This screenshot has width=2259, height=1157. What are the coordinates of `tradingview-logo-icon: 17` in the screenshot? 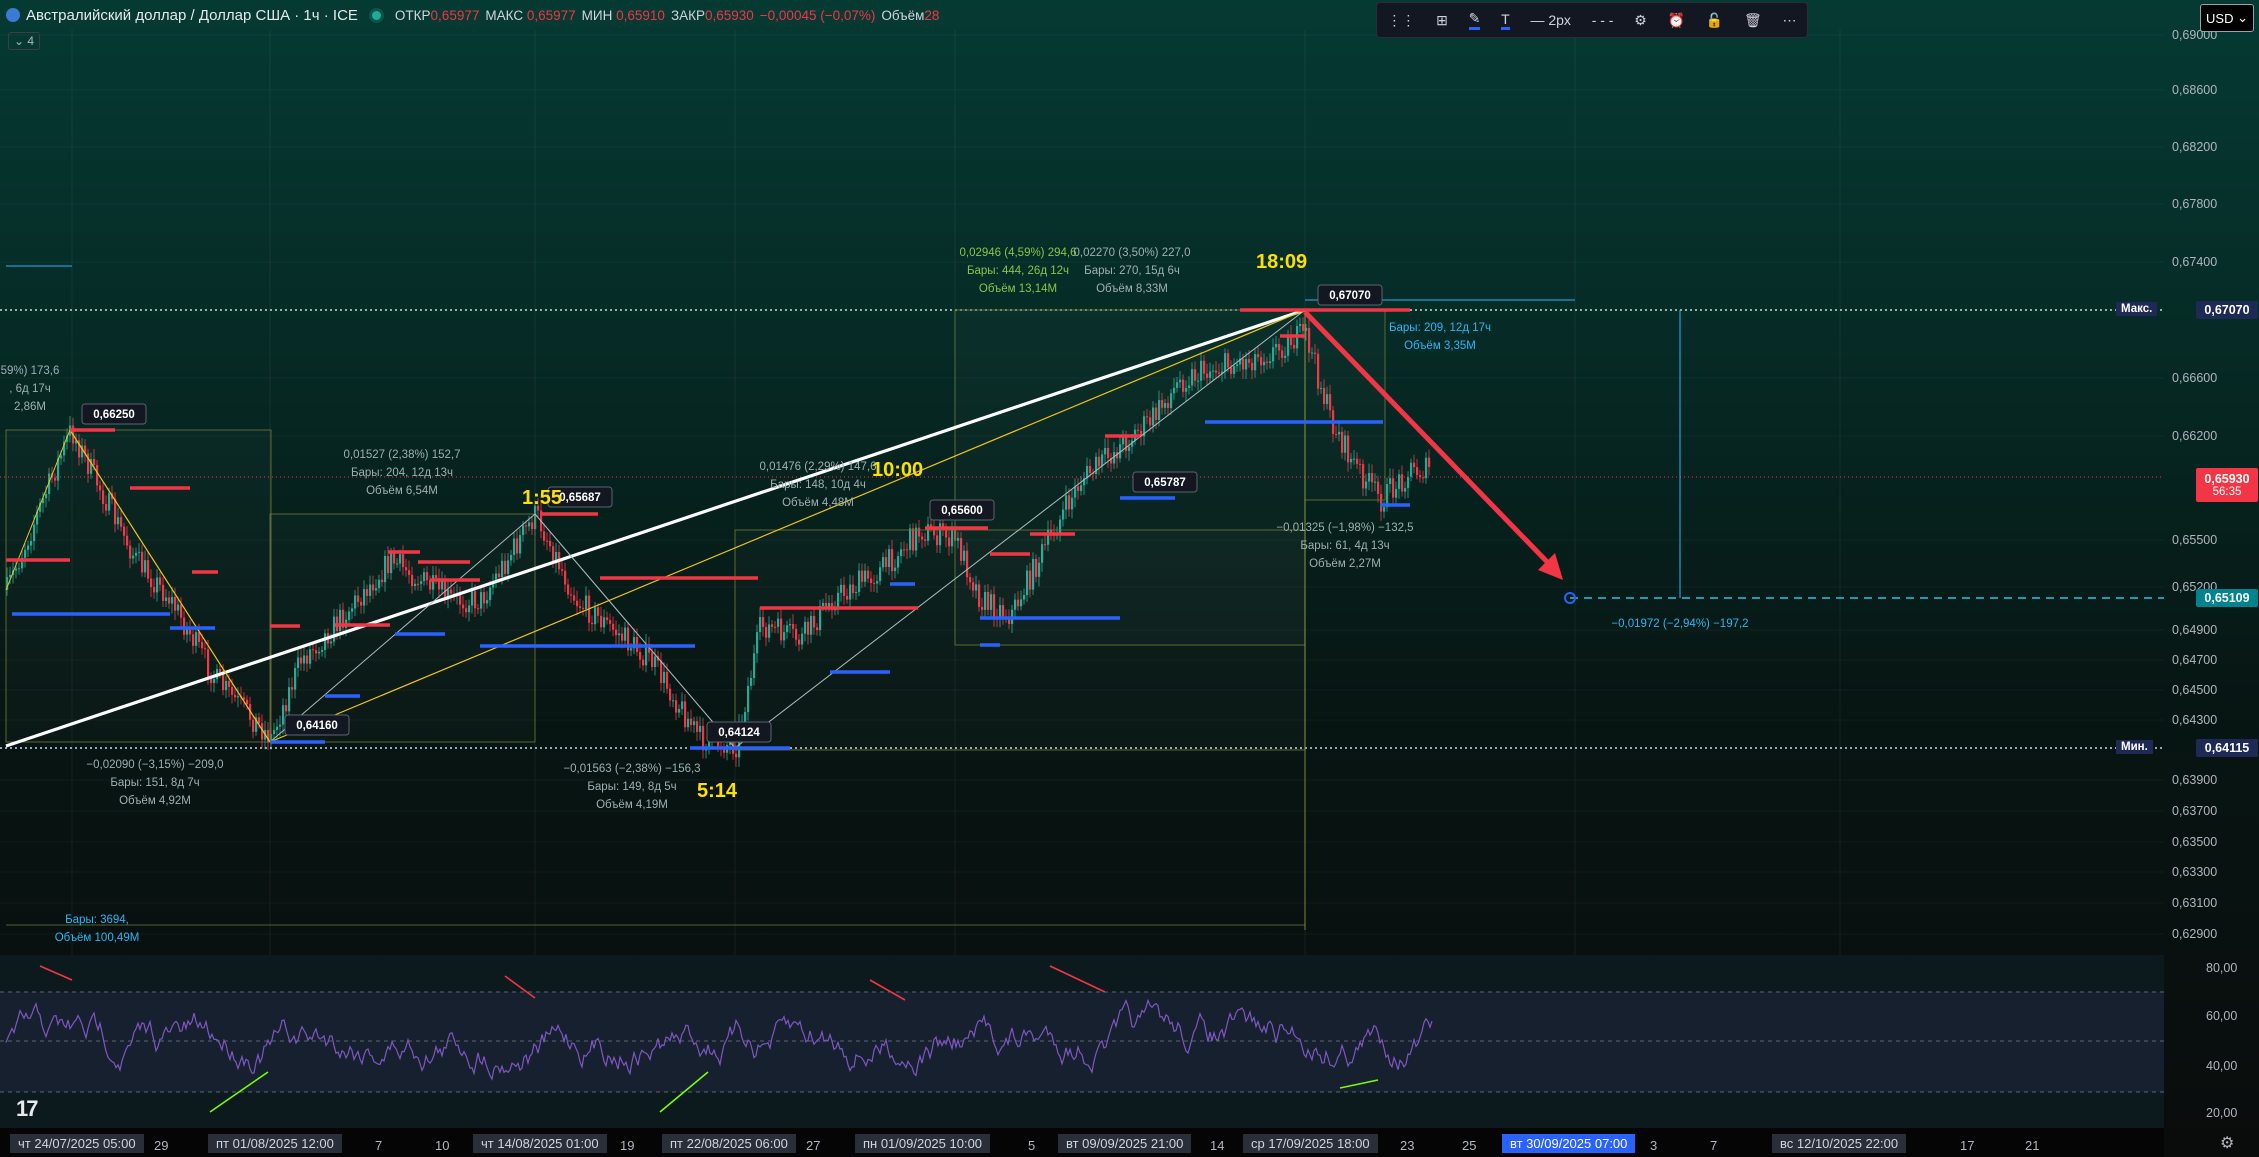 It's located at (27, 1108).